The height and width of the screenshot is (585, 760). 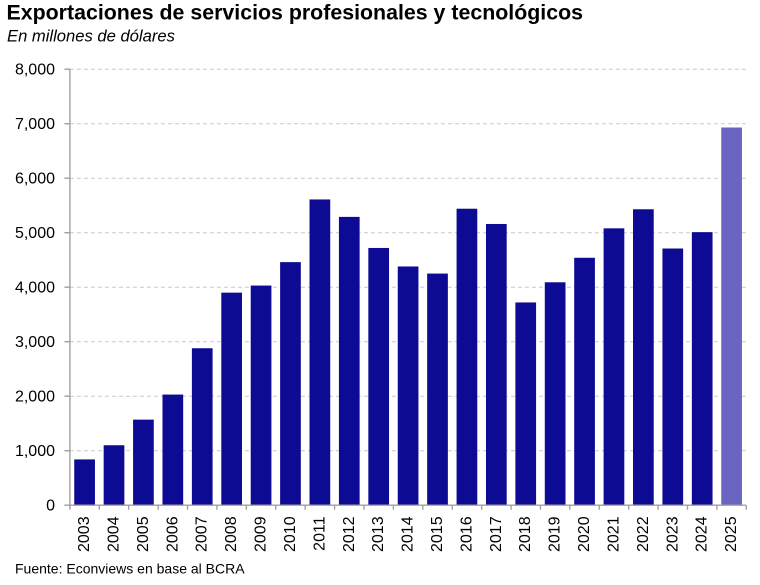 What do you see at coordinates (114, 534) in the screenshot?
I see `svg-text: 2004` at bounding box center [114, 534].